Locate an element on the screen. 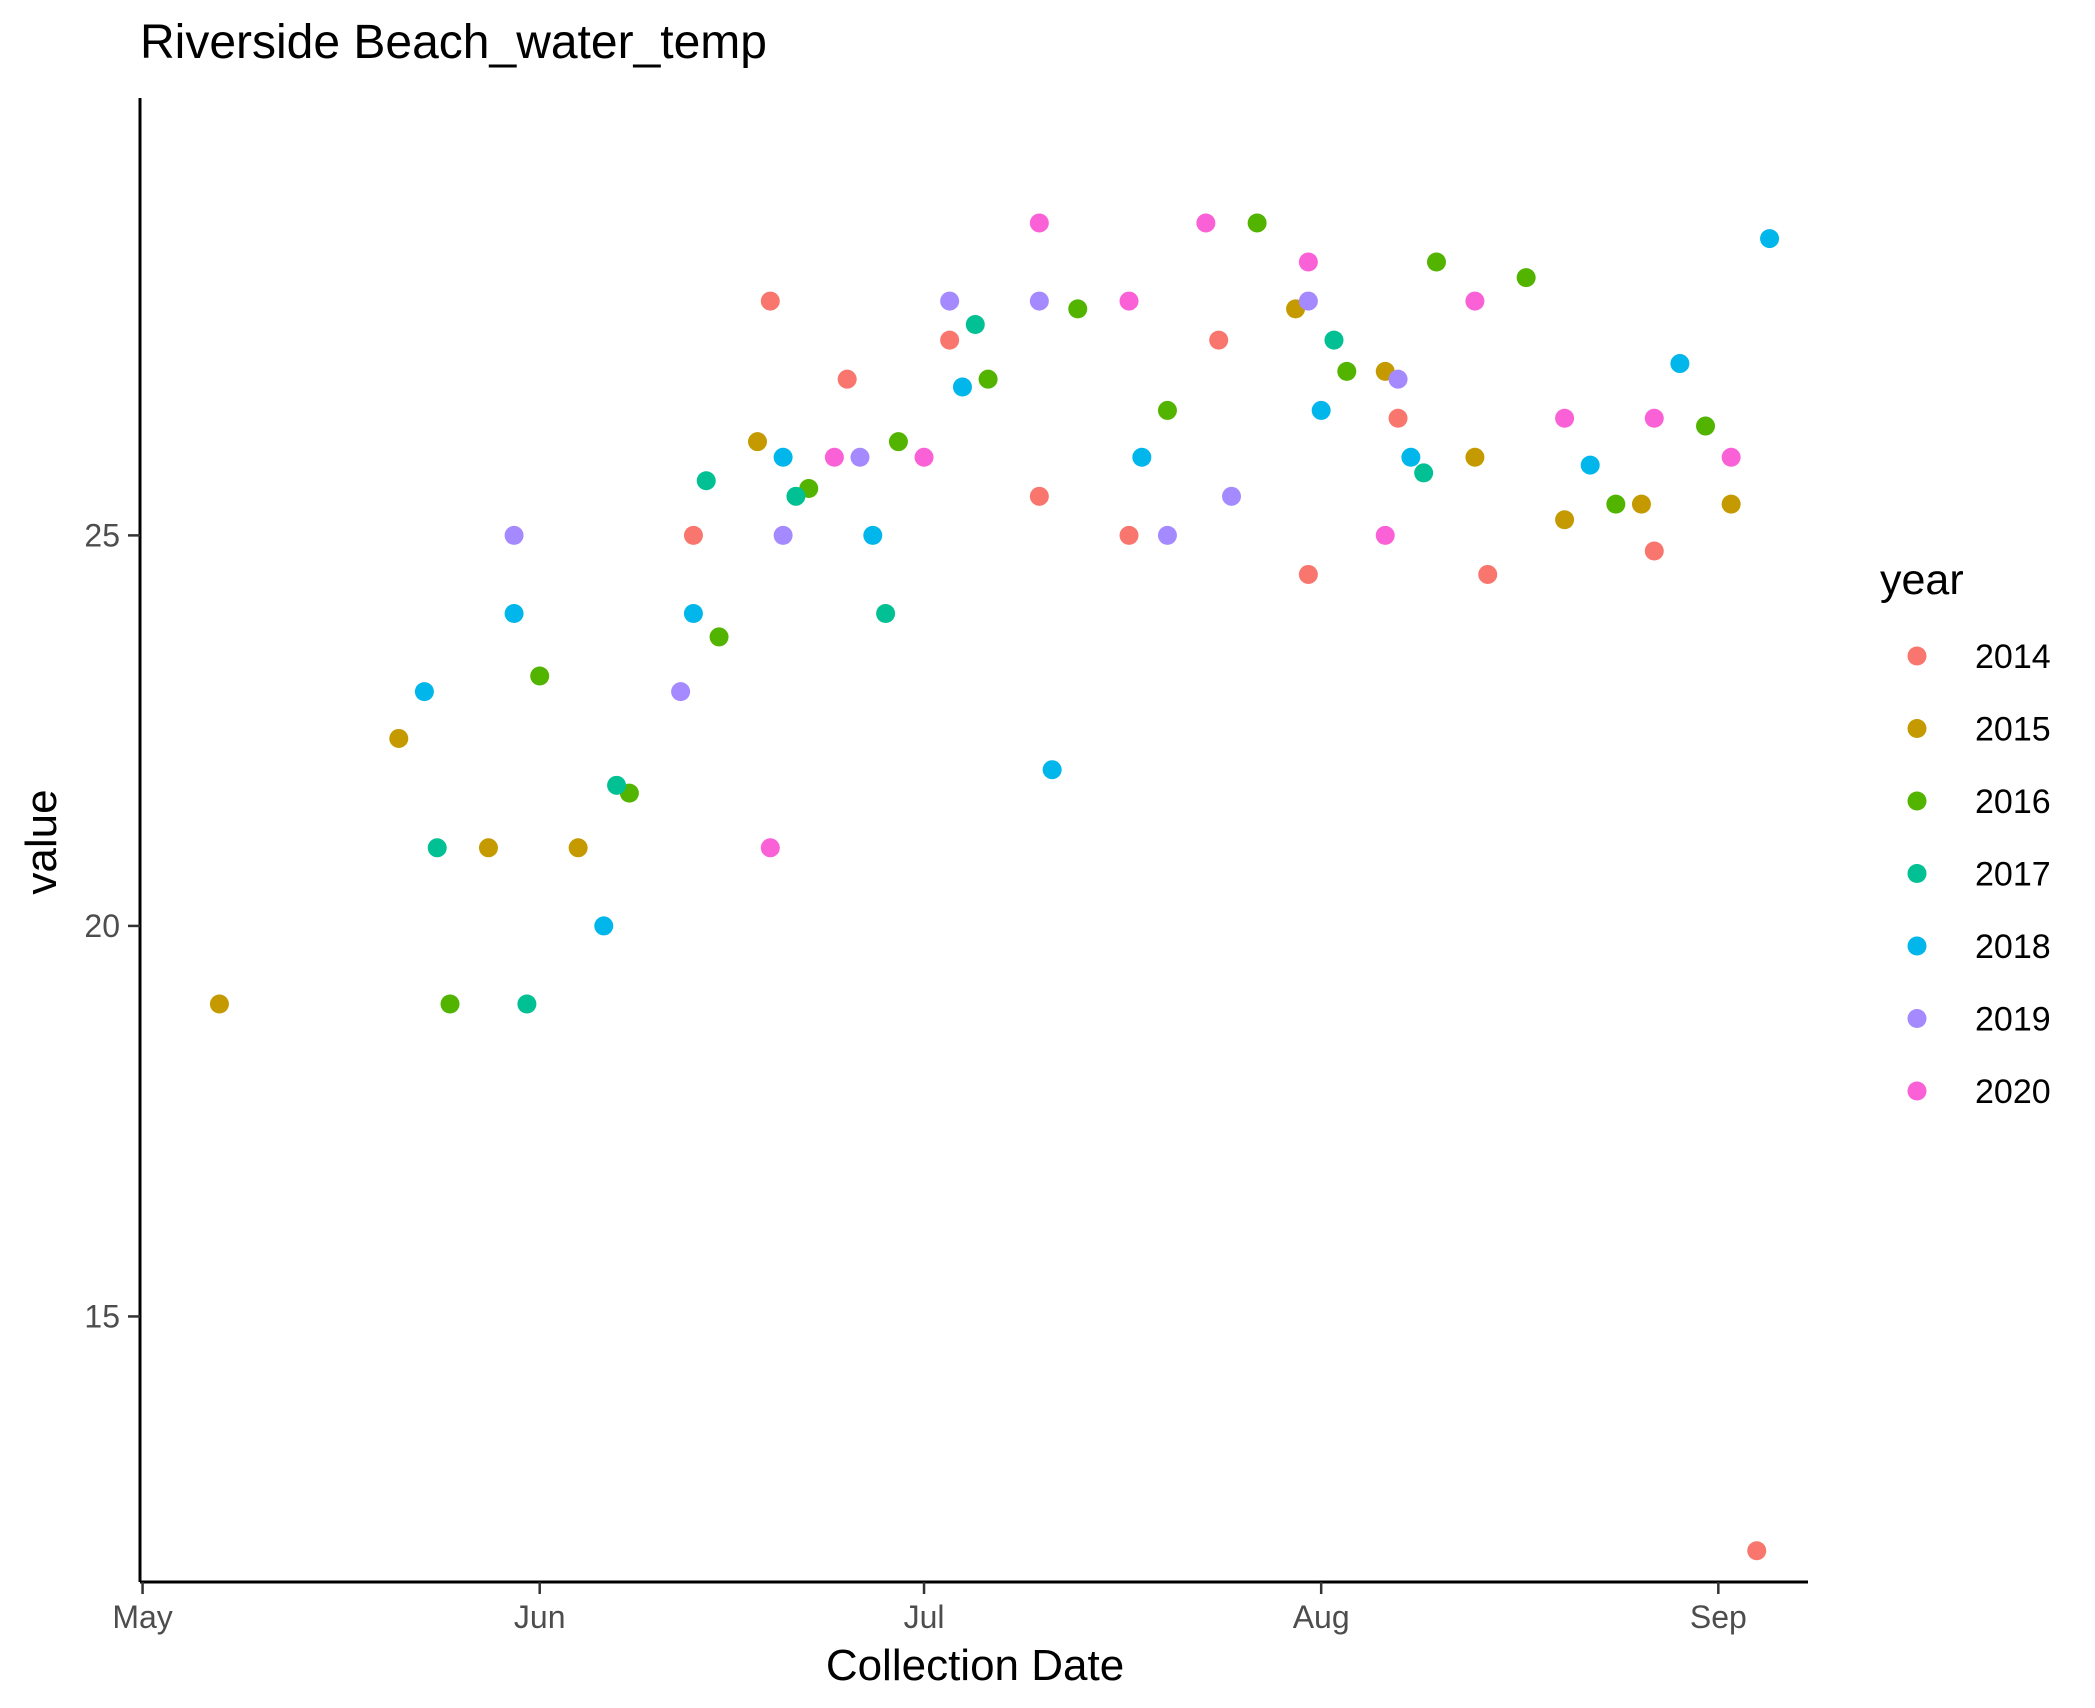 This screenshot has width=2095, height=1708. chart-title: Riverside Beach_water_temp is located at coordinates (453, 42).